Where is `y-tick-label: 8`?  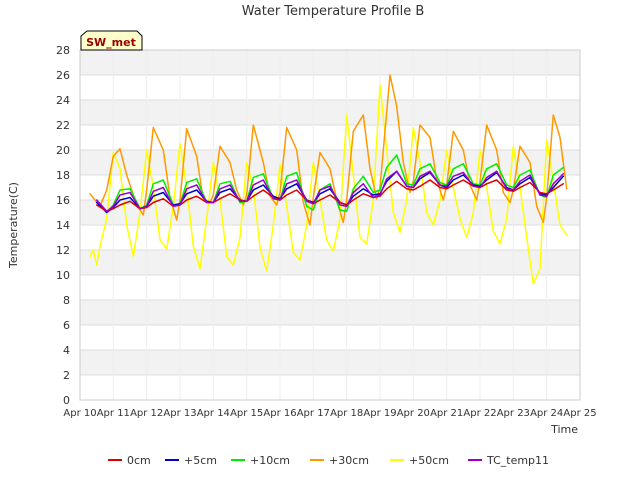
y-tick-label: 8 is located at coordinates (66, 300).